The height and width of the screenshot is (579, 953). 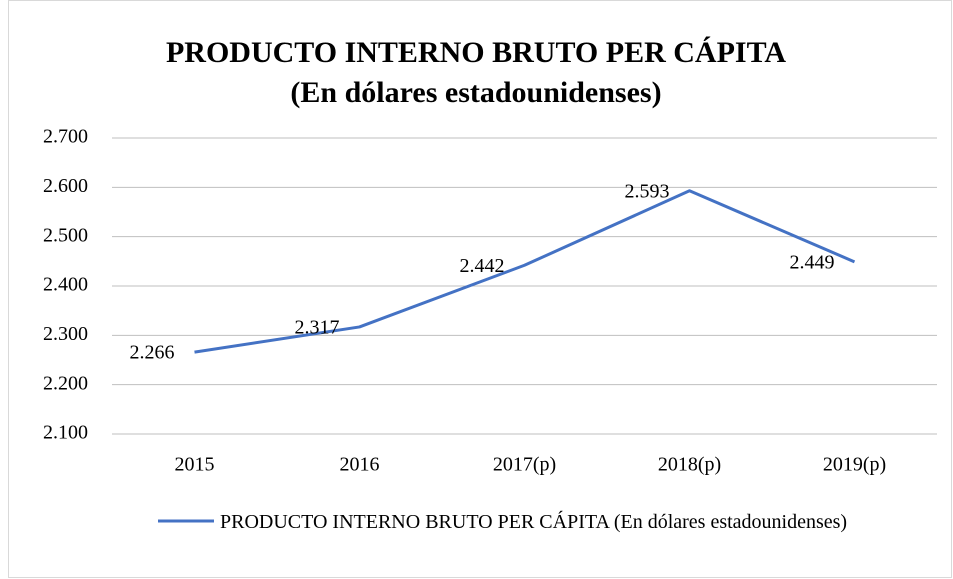 I want to click on x-tick-label: 2019(p), so click(x=854, y=465).